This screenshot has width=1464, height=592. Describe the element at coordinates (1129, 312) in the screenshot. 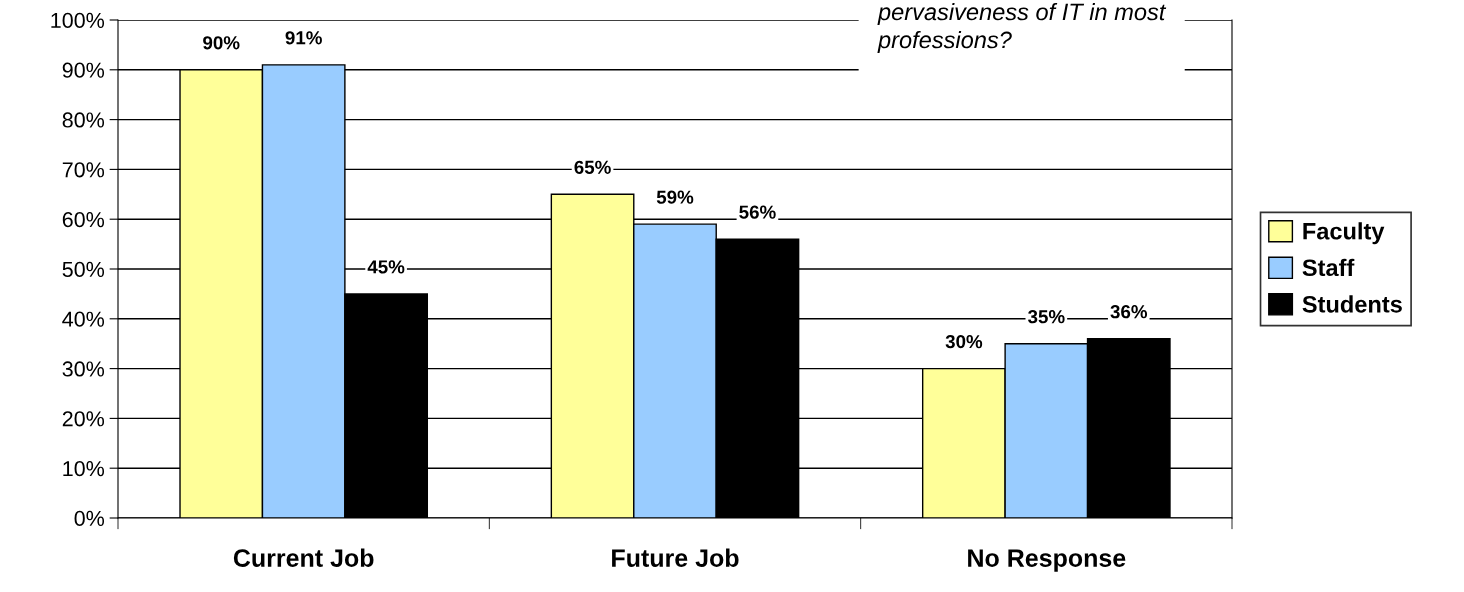

I see `data-label: 36%` at that location.